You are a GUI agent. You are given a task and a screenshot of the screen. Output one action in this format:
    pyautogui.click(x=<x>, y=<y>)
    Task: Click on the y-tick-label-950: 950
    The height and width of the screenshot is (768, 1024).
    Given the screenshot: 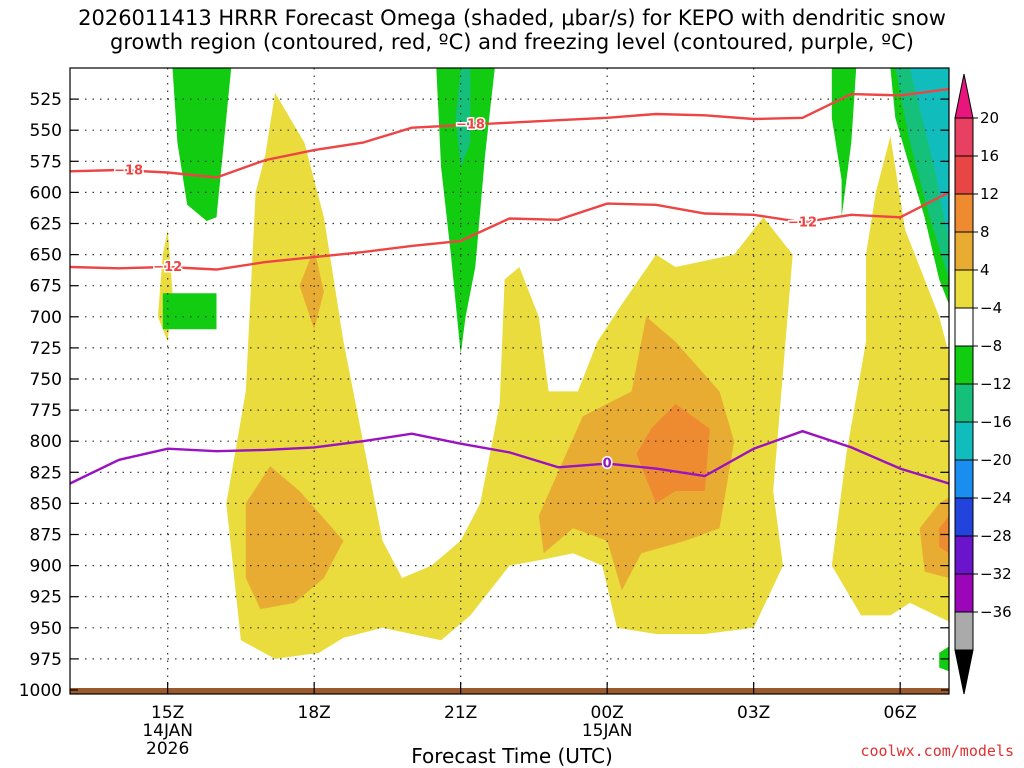 What is the action you would take?
    pyautogui.click(x=46, y=629)
    